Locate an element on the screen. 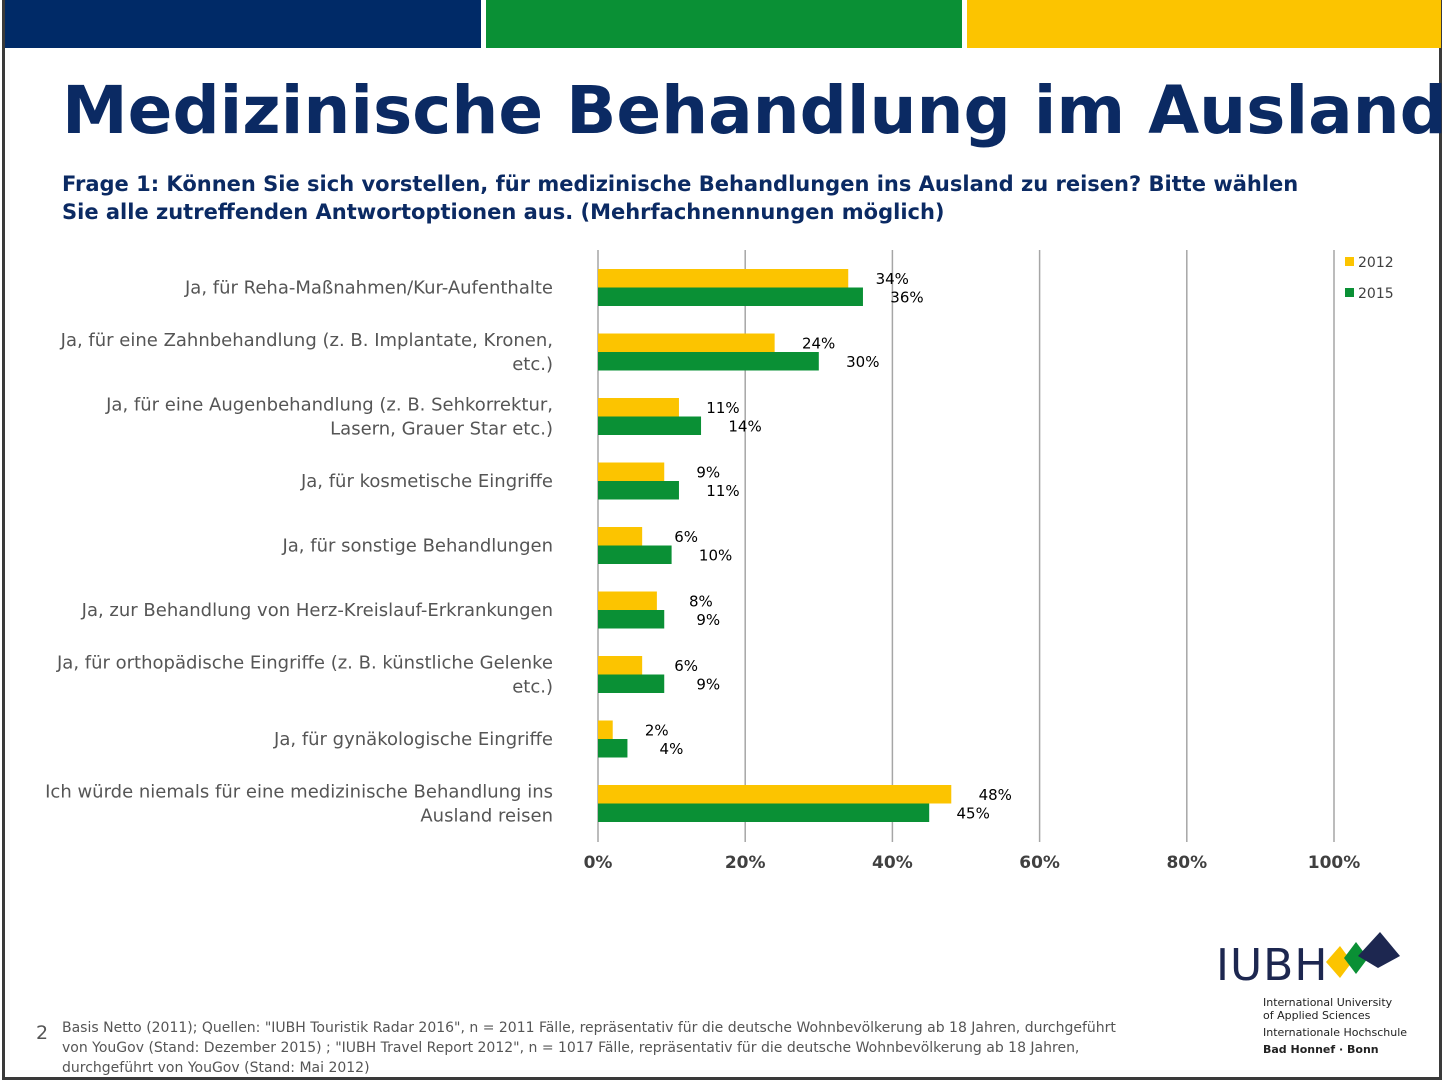 The image size is (1446, 1084). x-tick-label: 20% is located at coordinates (745, 863).